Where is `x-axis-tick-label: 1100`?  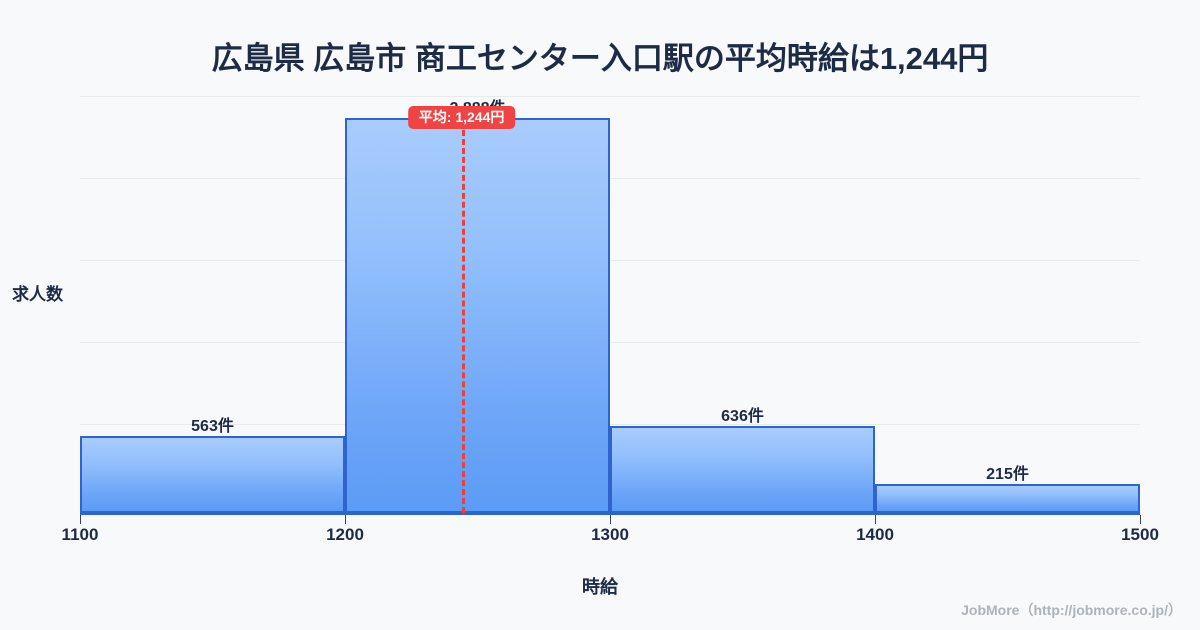
x-axis-tick-label: 1100 is located at coordinates (80, 534).